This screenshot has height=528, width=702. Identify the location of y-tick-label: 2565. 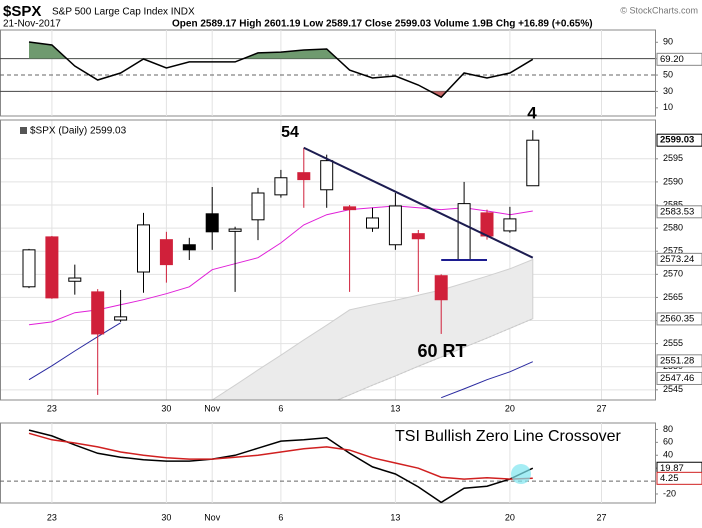
(673, 297).